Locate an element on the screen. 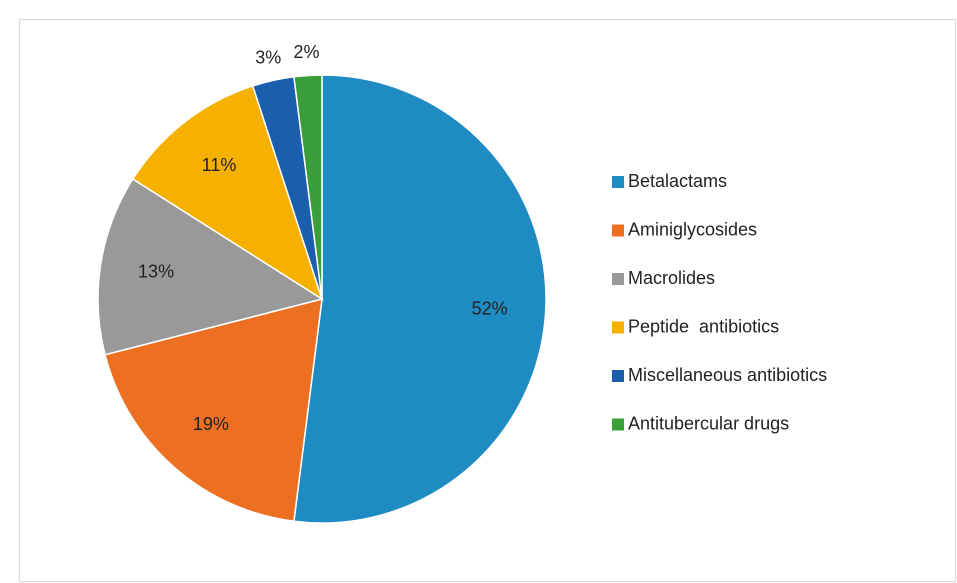  legend-label: Aminiglycosides is located at coordinates (692, 229).